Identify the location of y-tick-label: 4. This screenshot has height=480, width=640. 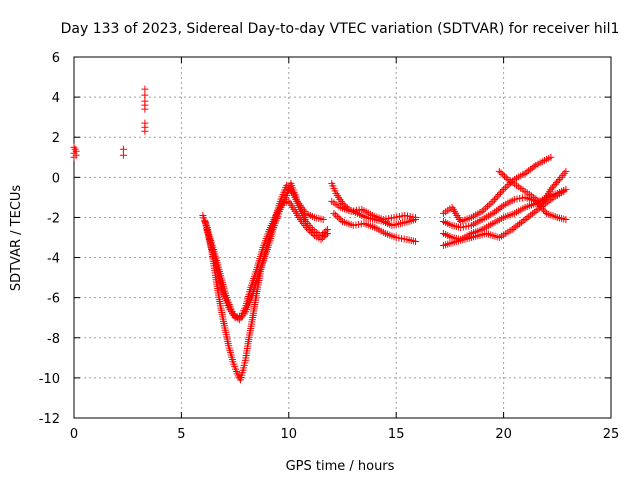
(56, 98).